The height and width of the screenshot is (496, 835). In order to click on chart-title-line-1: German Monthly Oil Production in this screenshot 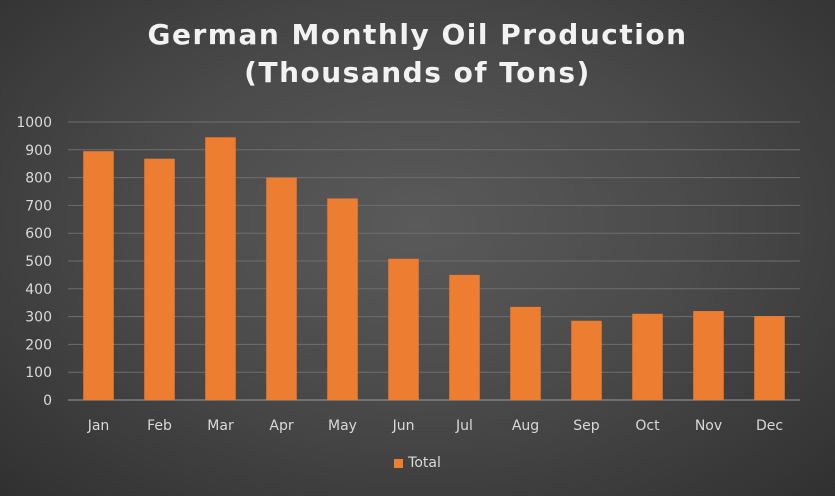, I will do `click(417, 34)`.